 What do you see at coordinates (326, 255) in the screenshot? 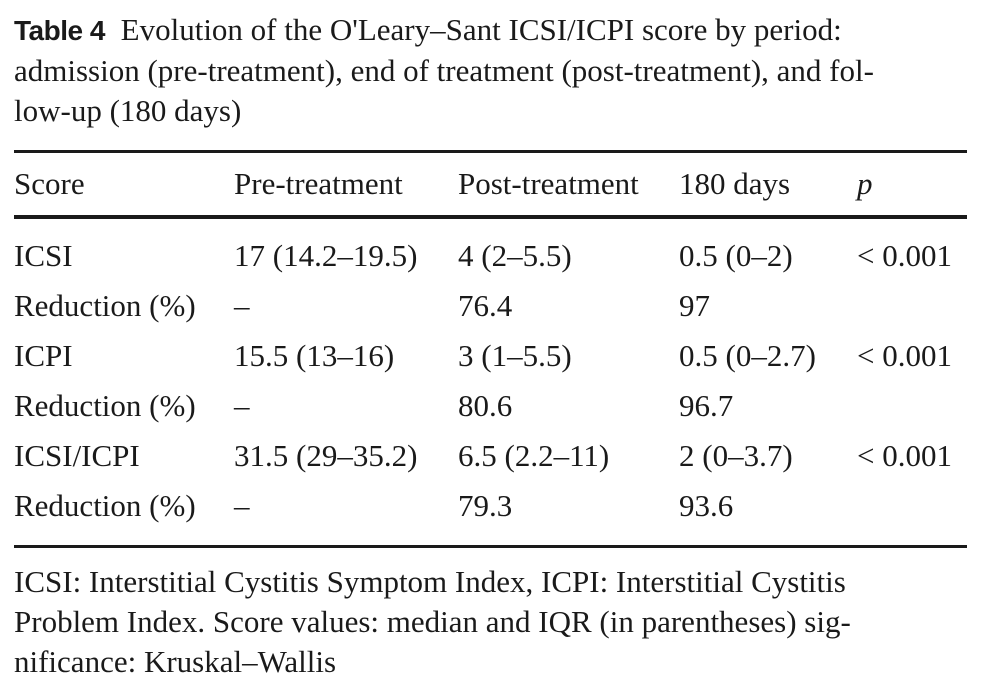
I see `cell-pre-treatment: 17 (14.2–19.5)` at bounding box center [326, 255].